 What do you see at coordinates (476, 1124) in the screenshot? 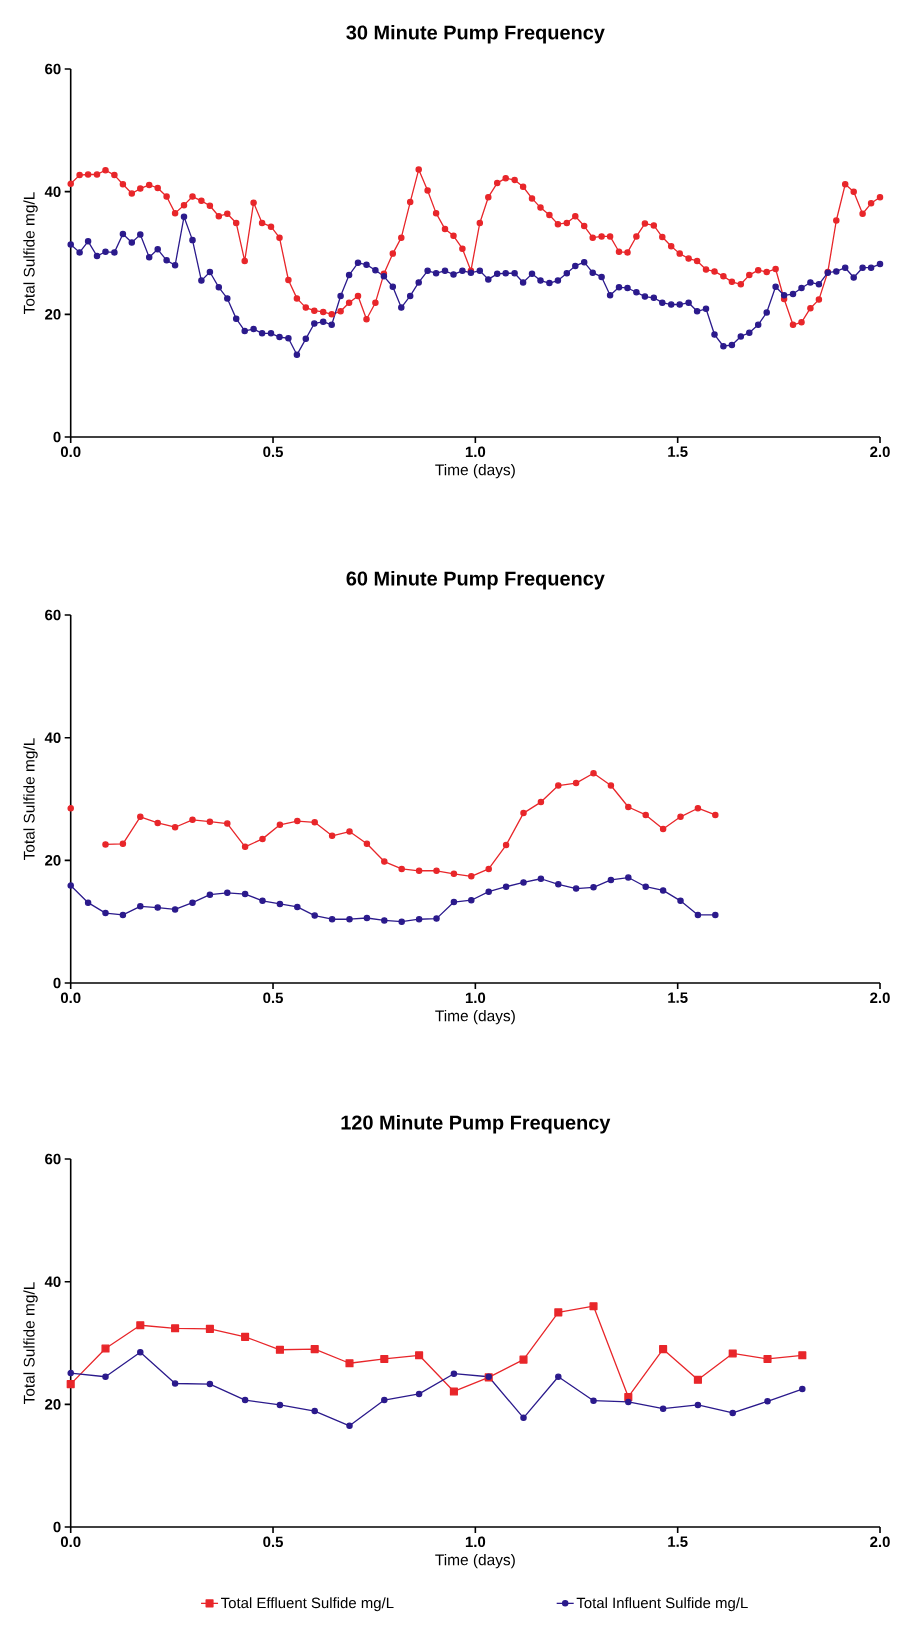
I see `chart-title: 120 Minute Pump Frequency` at bounding box center [476, 1124].